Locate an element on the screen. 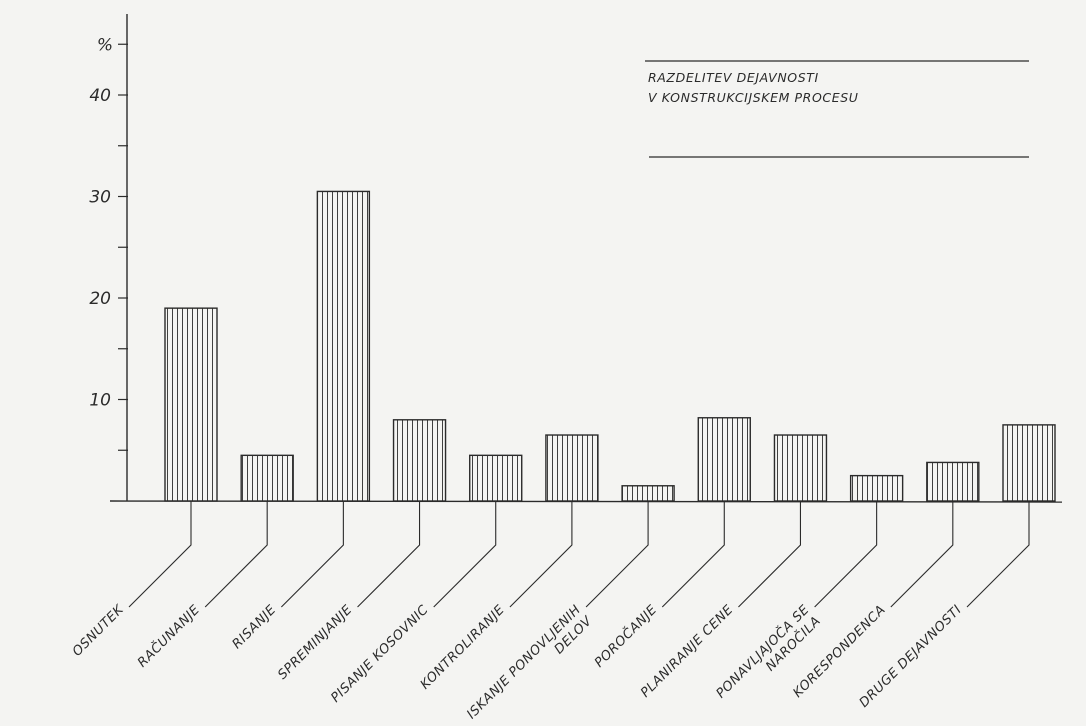  category-label: OSNUTEK is located at coordinates (99, 631).